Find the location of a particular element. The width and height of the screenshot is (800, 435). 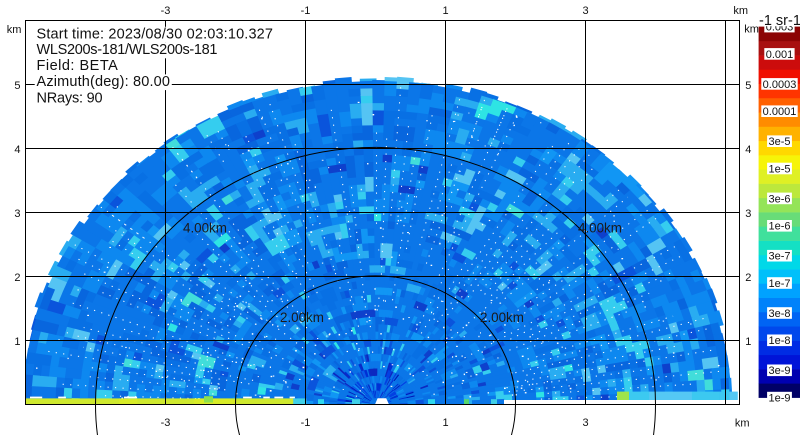

svg-text: 0.0003 is located at coordinates (780, 85).